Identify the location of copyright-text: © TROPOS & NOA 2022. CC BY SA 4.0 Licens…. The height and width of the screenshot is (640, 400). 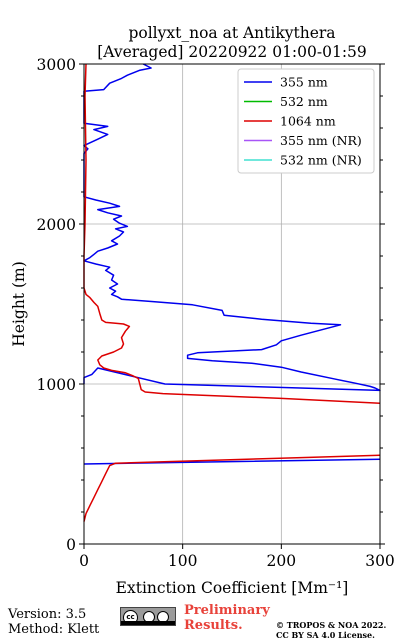
(331, 630).